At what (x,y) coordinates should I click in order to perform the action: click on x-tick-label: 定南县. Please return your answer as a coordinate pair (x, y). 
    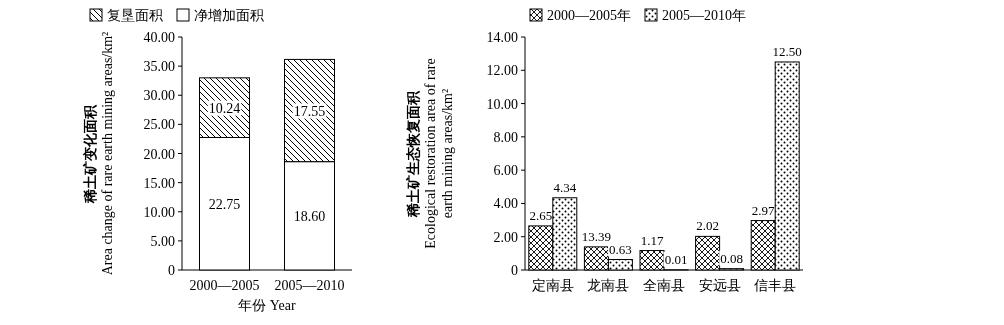
    Looking at the image, I should click on (552, 285).